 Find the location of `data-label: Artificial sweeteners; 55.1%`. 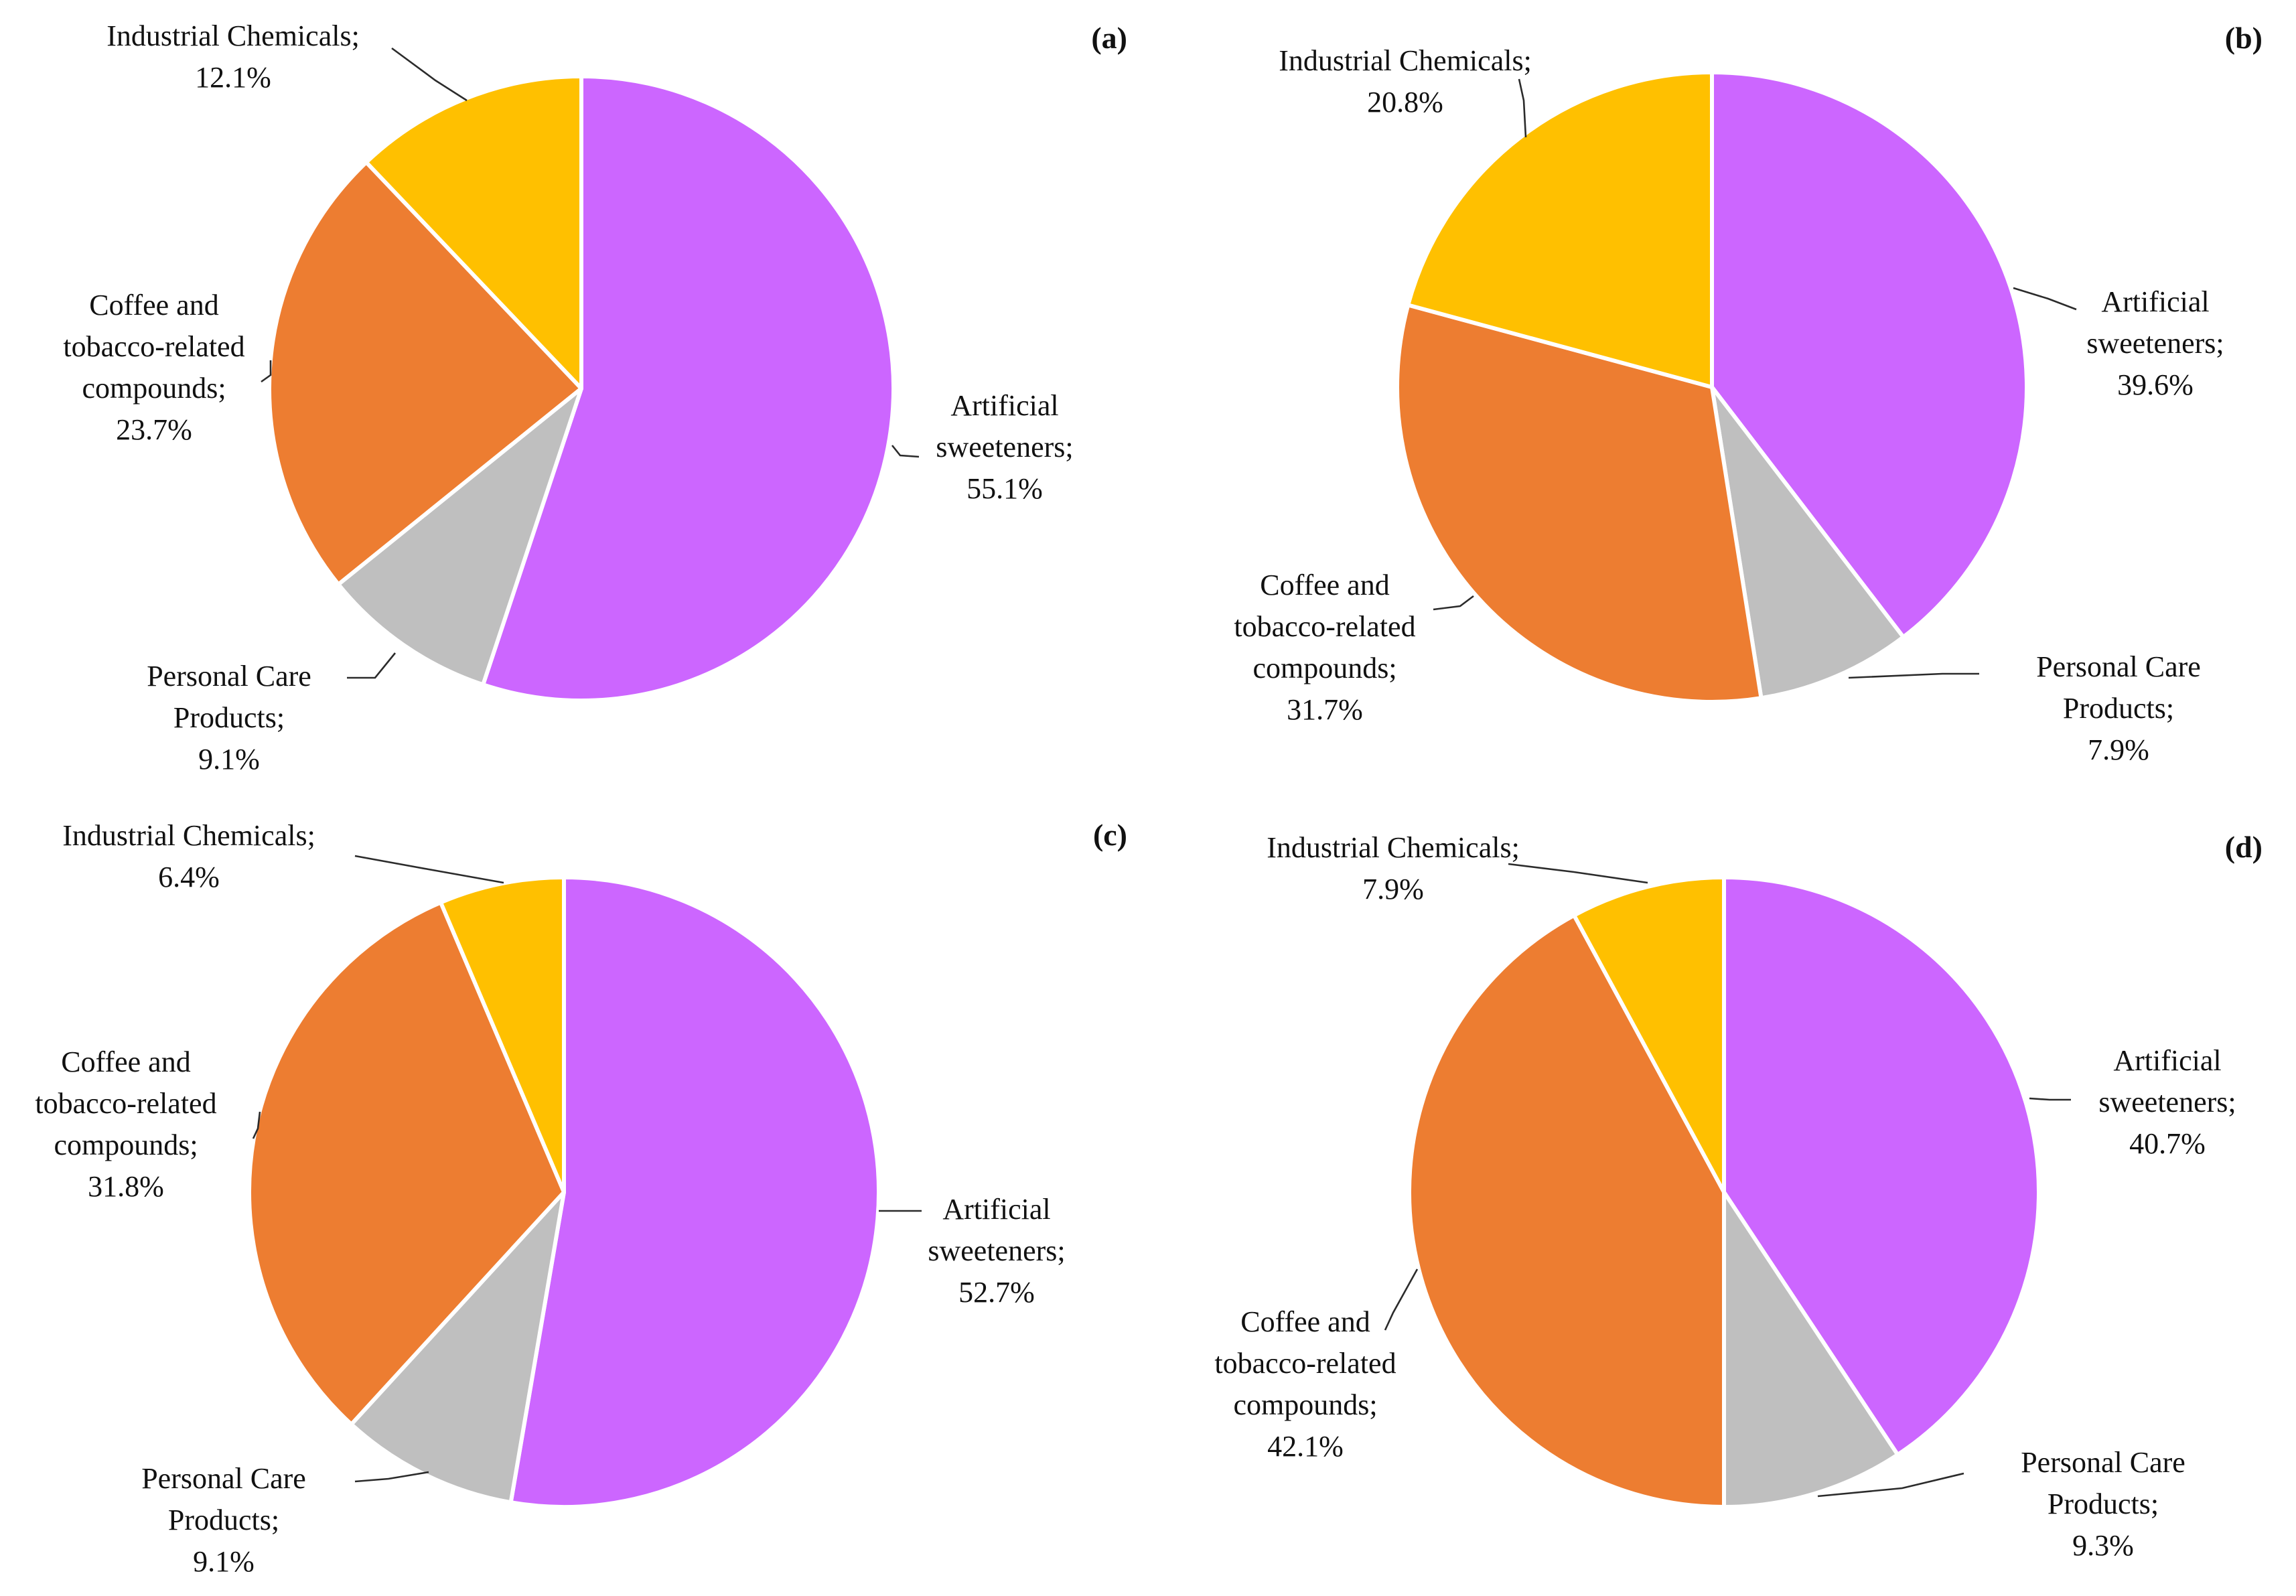

data-label: Artificial sweeteners; 55.1% is located at coordinates (1004, 447).